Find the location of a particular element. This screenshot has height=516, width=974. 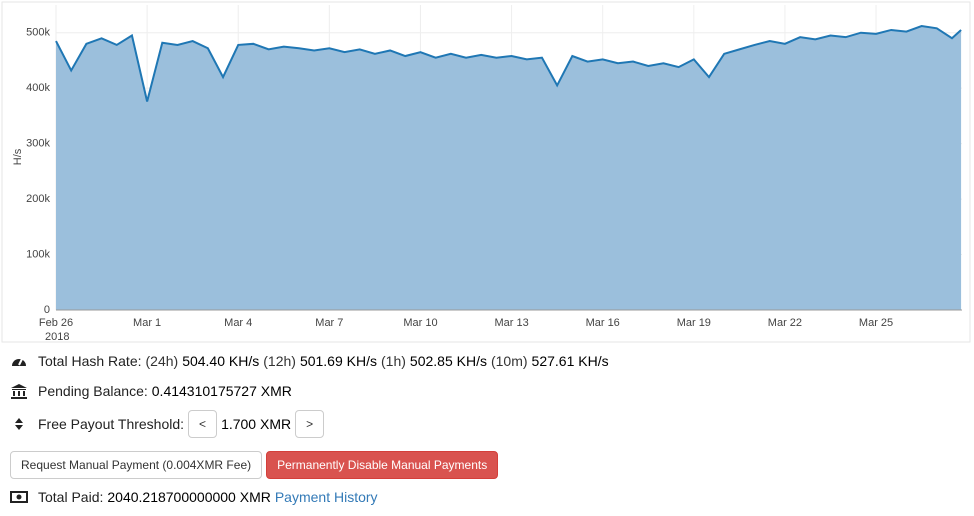

x-tick-label: Mar 1 is located at coordinates (147, 323).